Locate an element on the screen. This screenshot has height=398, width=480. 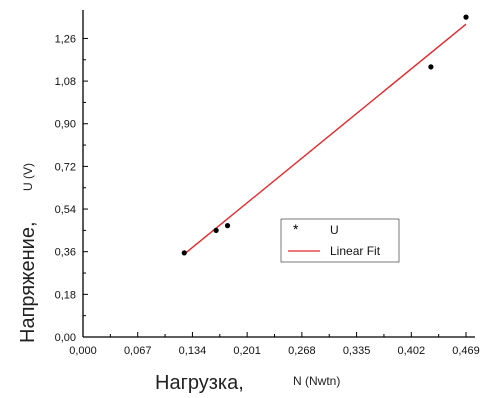
legend-label-linear-fit: Linear Fit is located at coordinates (355, 251).